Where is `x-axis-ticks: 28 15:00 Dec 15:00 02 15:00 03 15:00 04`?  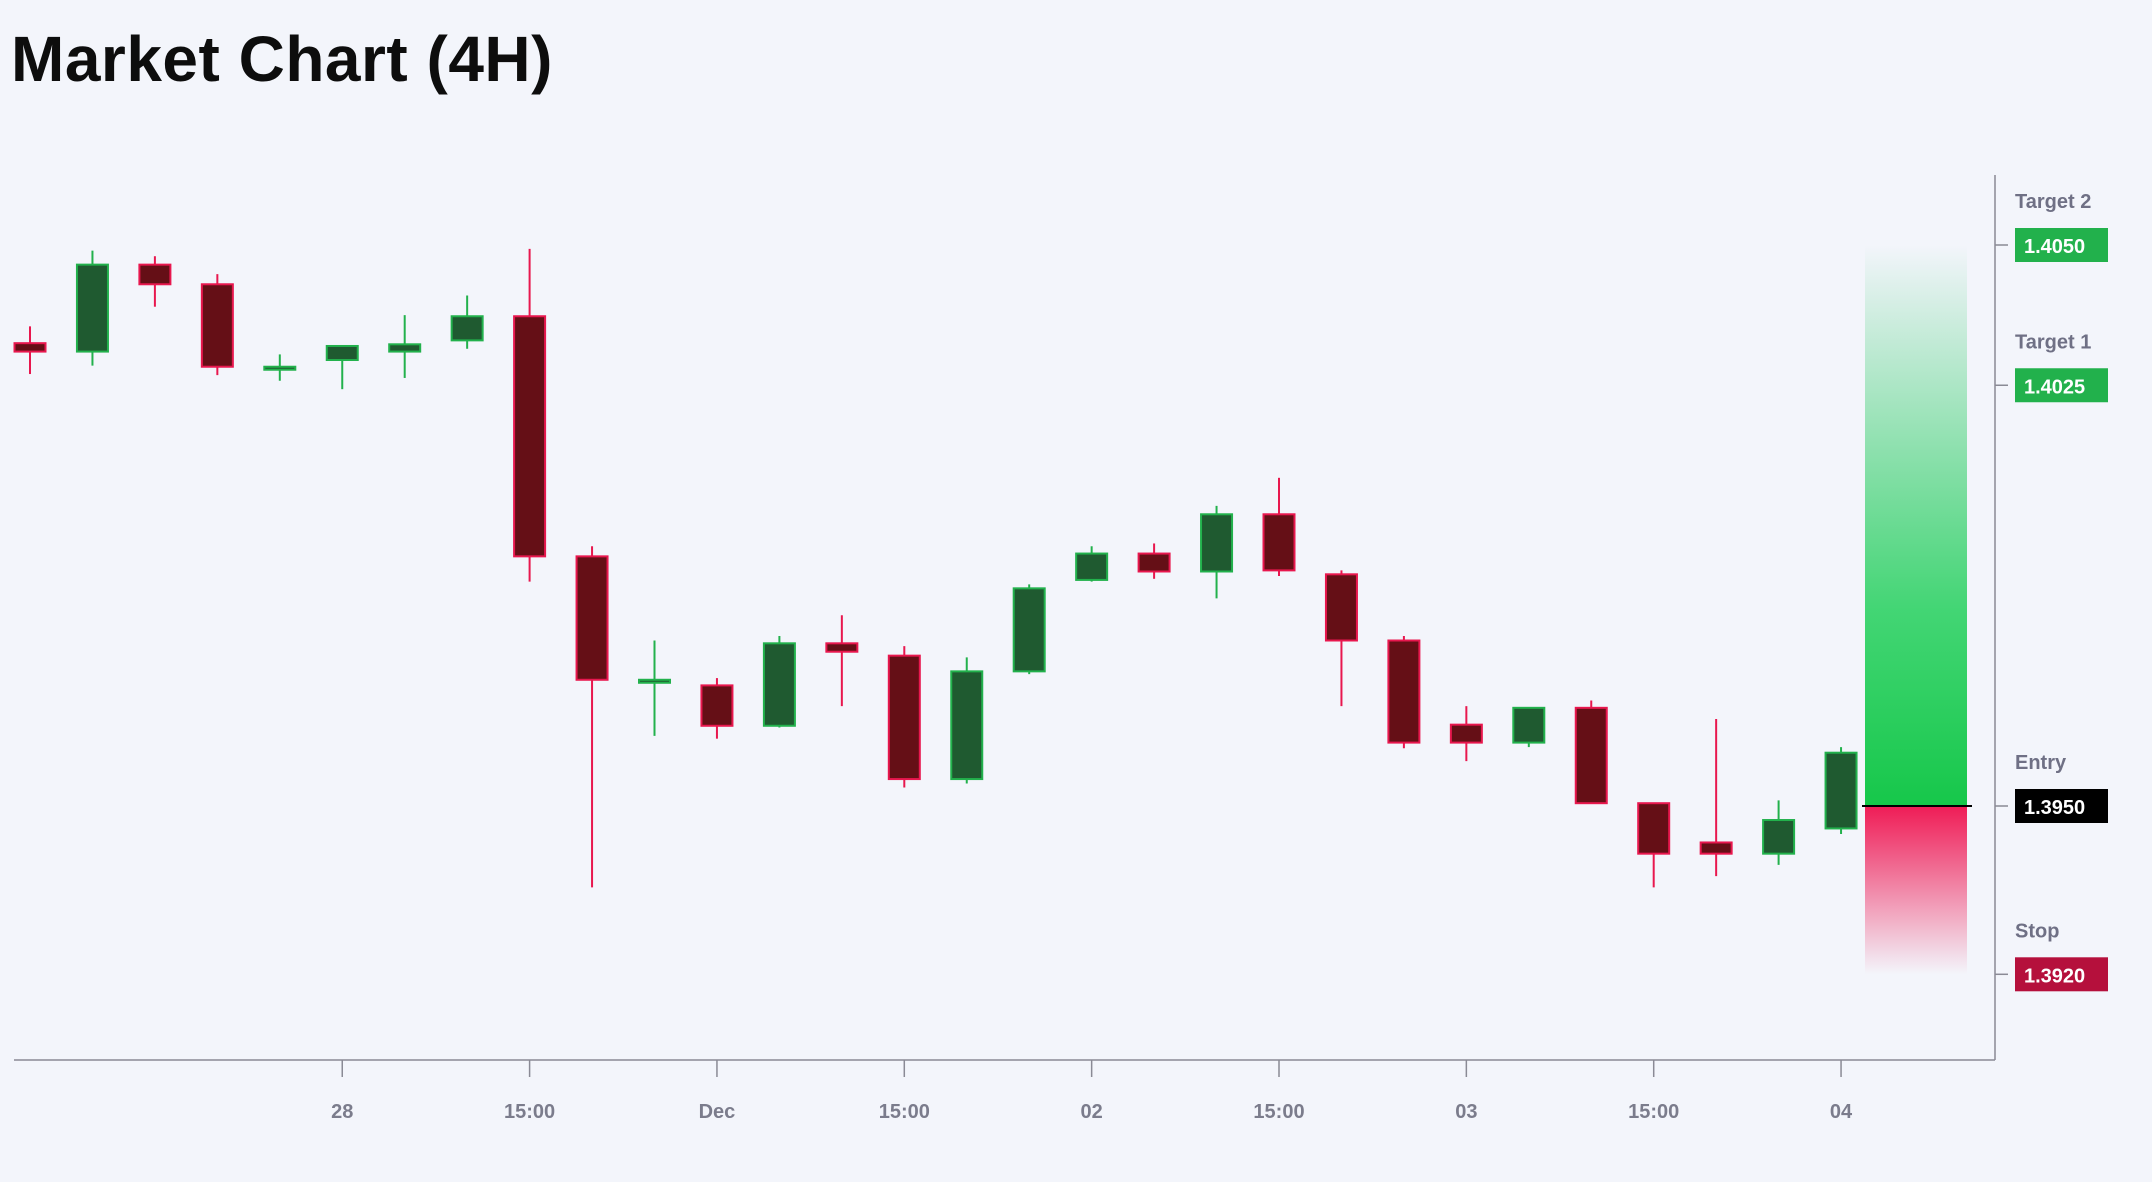 x-axis-ticks: 28 15:00 Dec 15:00 02 15:00 03 15:00 04 is located at coordinates (1092, 1091).